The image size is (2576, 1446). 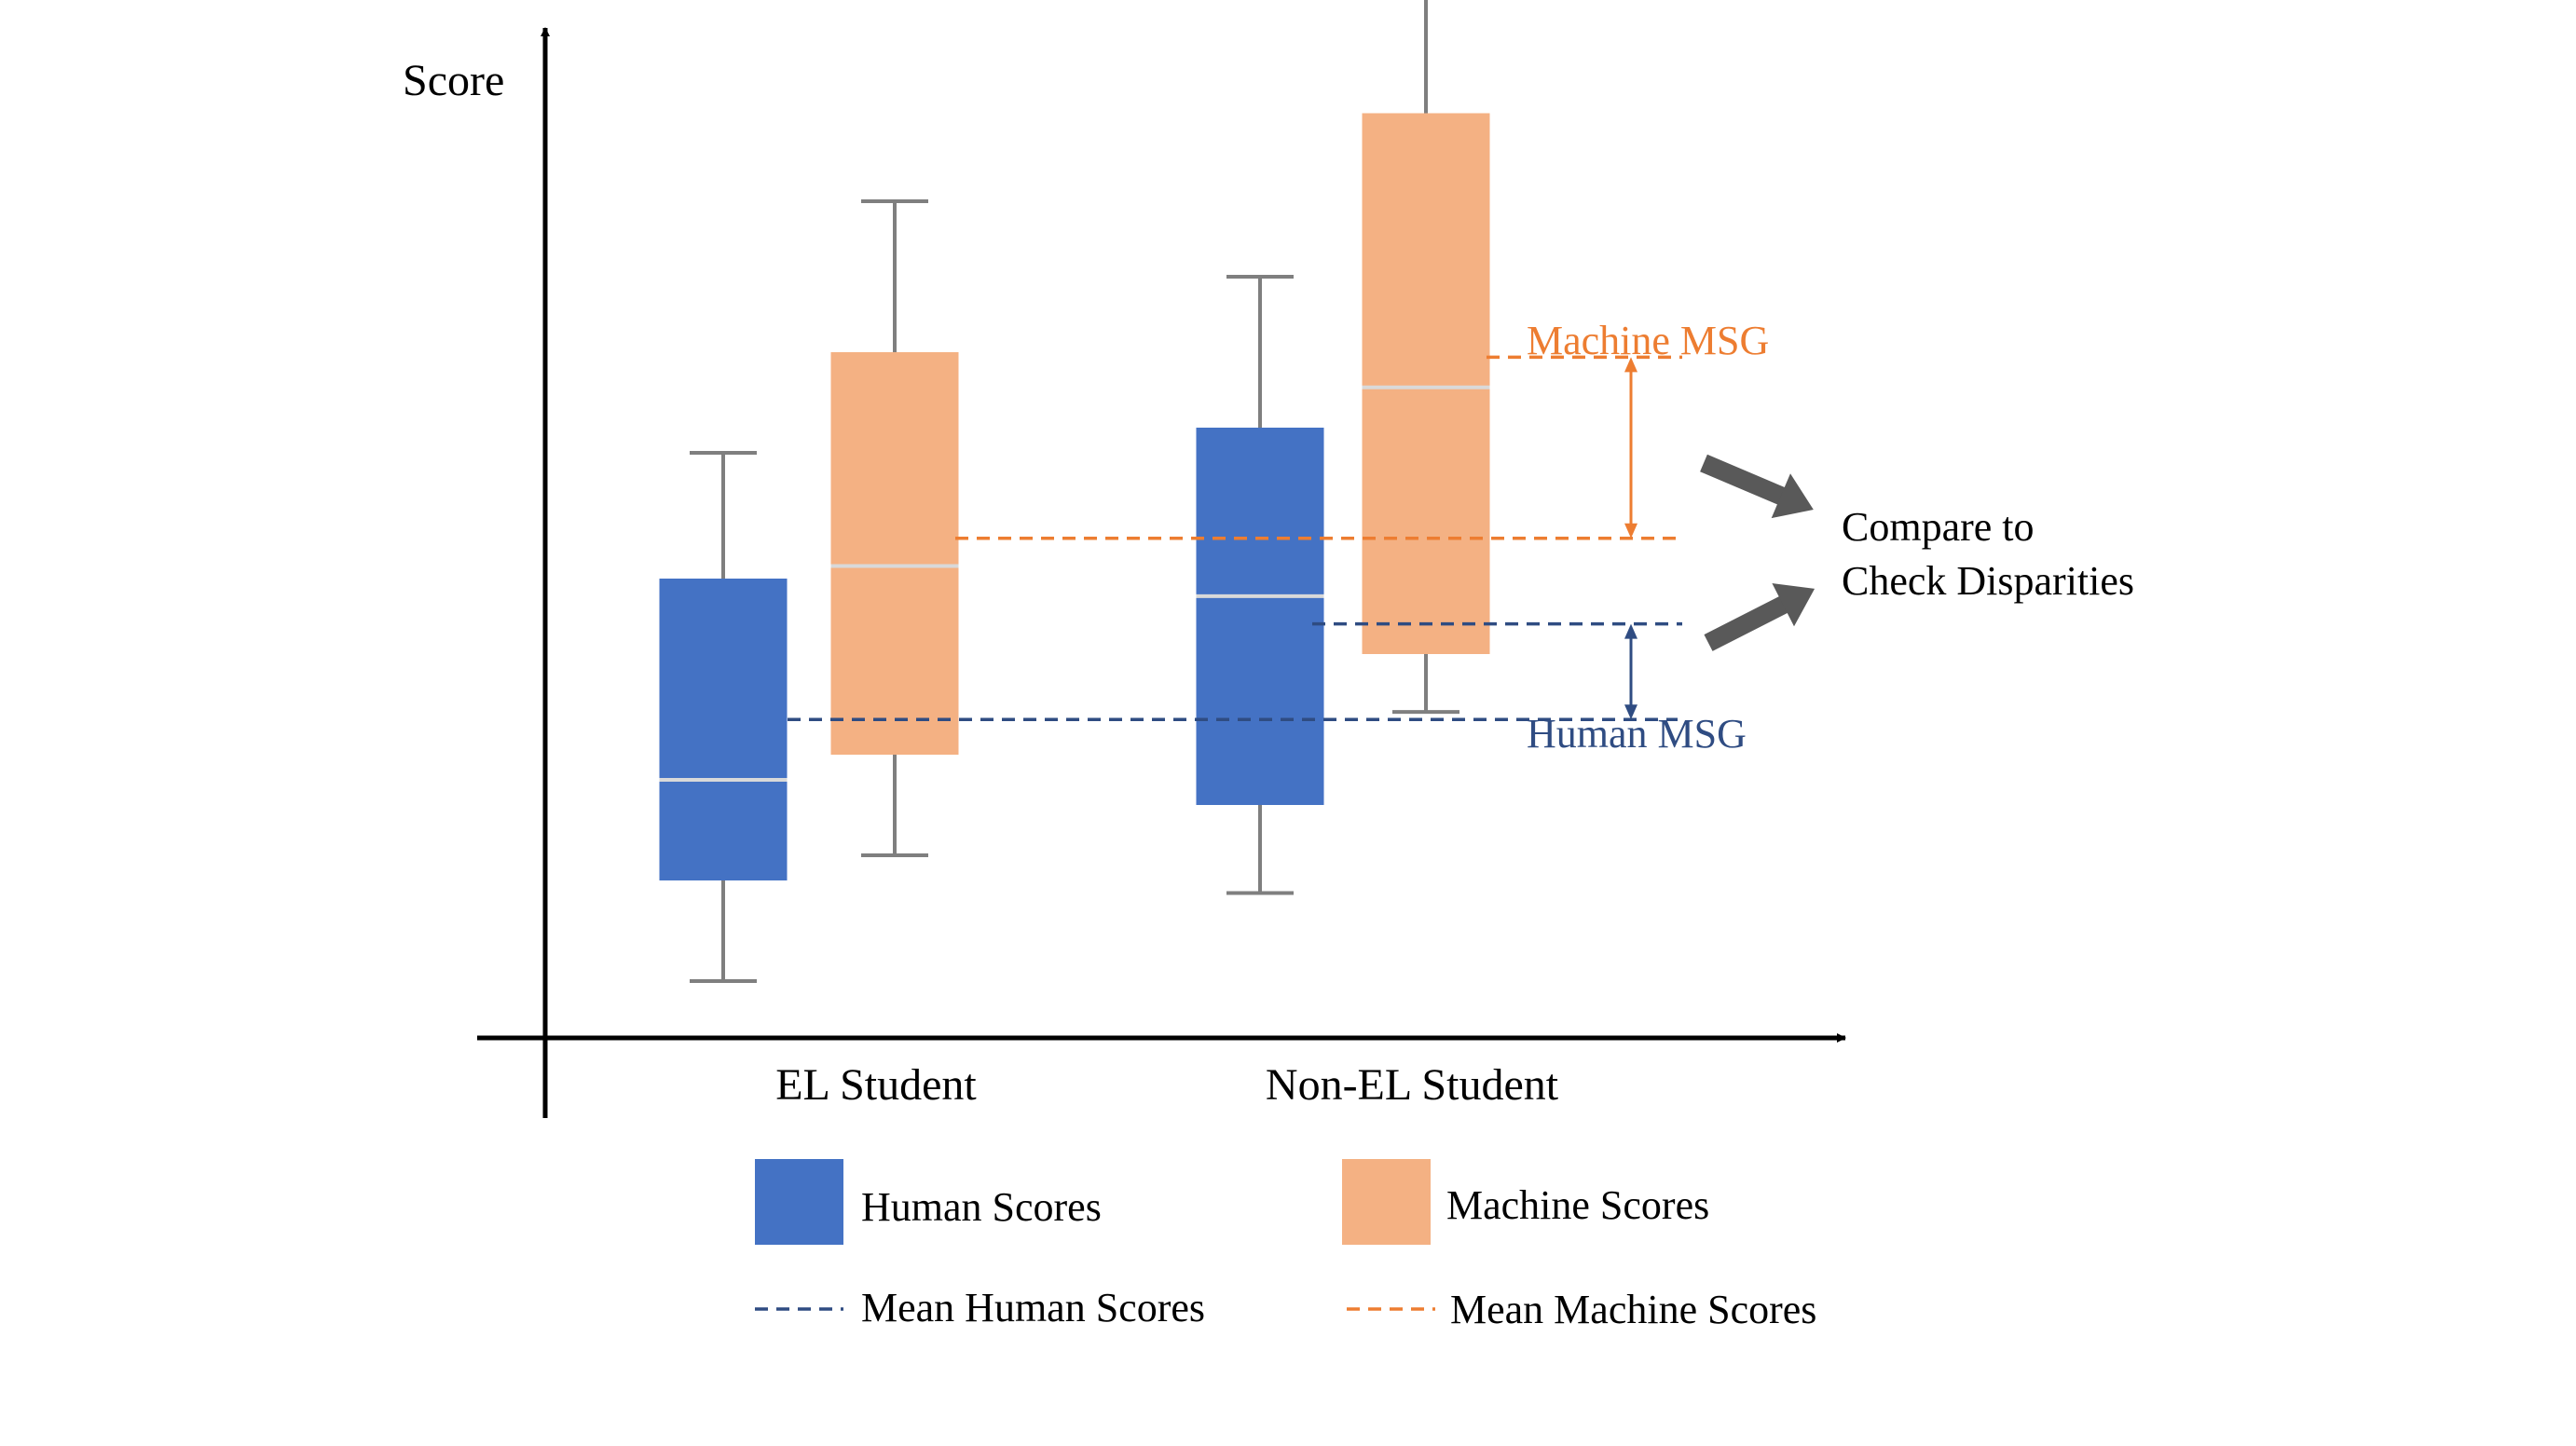 I want to click on category-label-nonel: Non-EL Student, so click(x=1412, y=1085).